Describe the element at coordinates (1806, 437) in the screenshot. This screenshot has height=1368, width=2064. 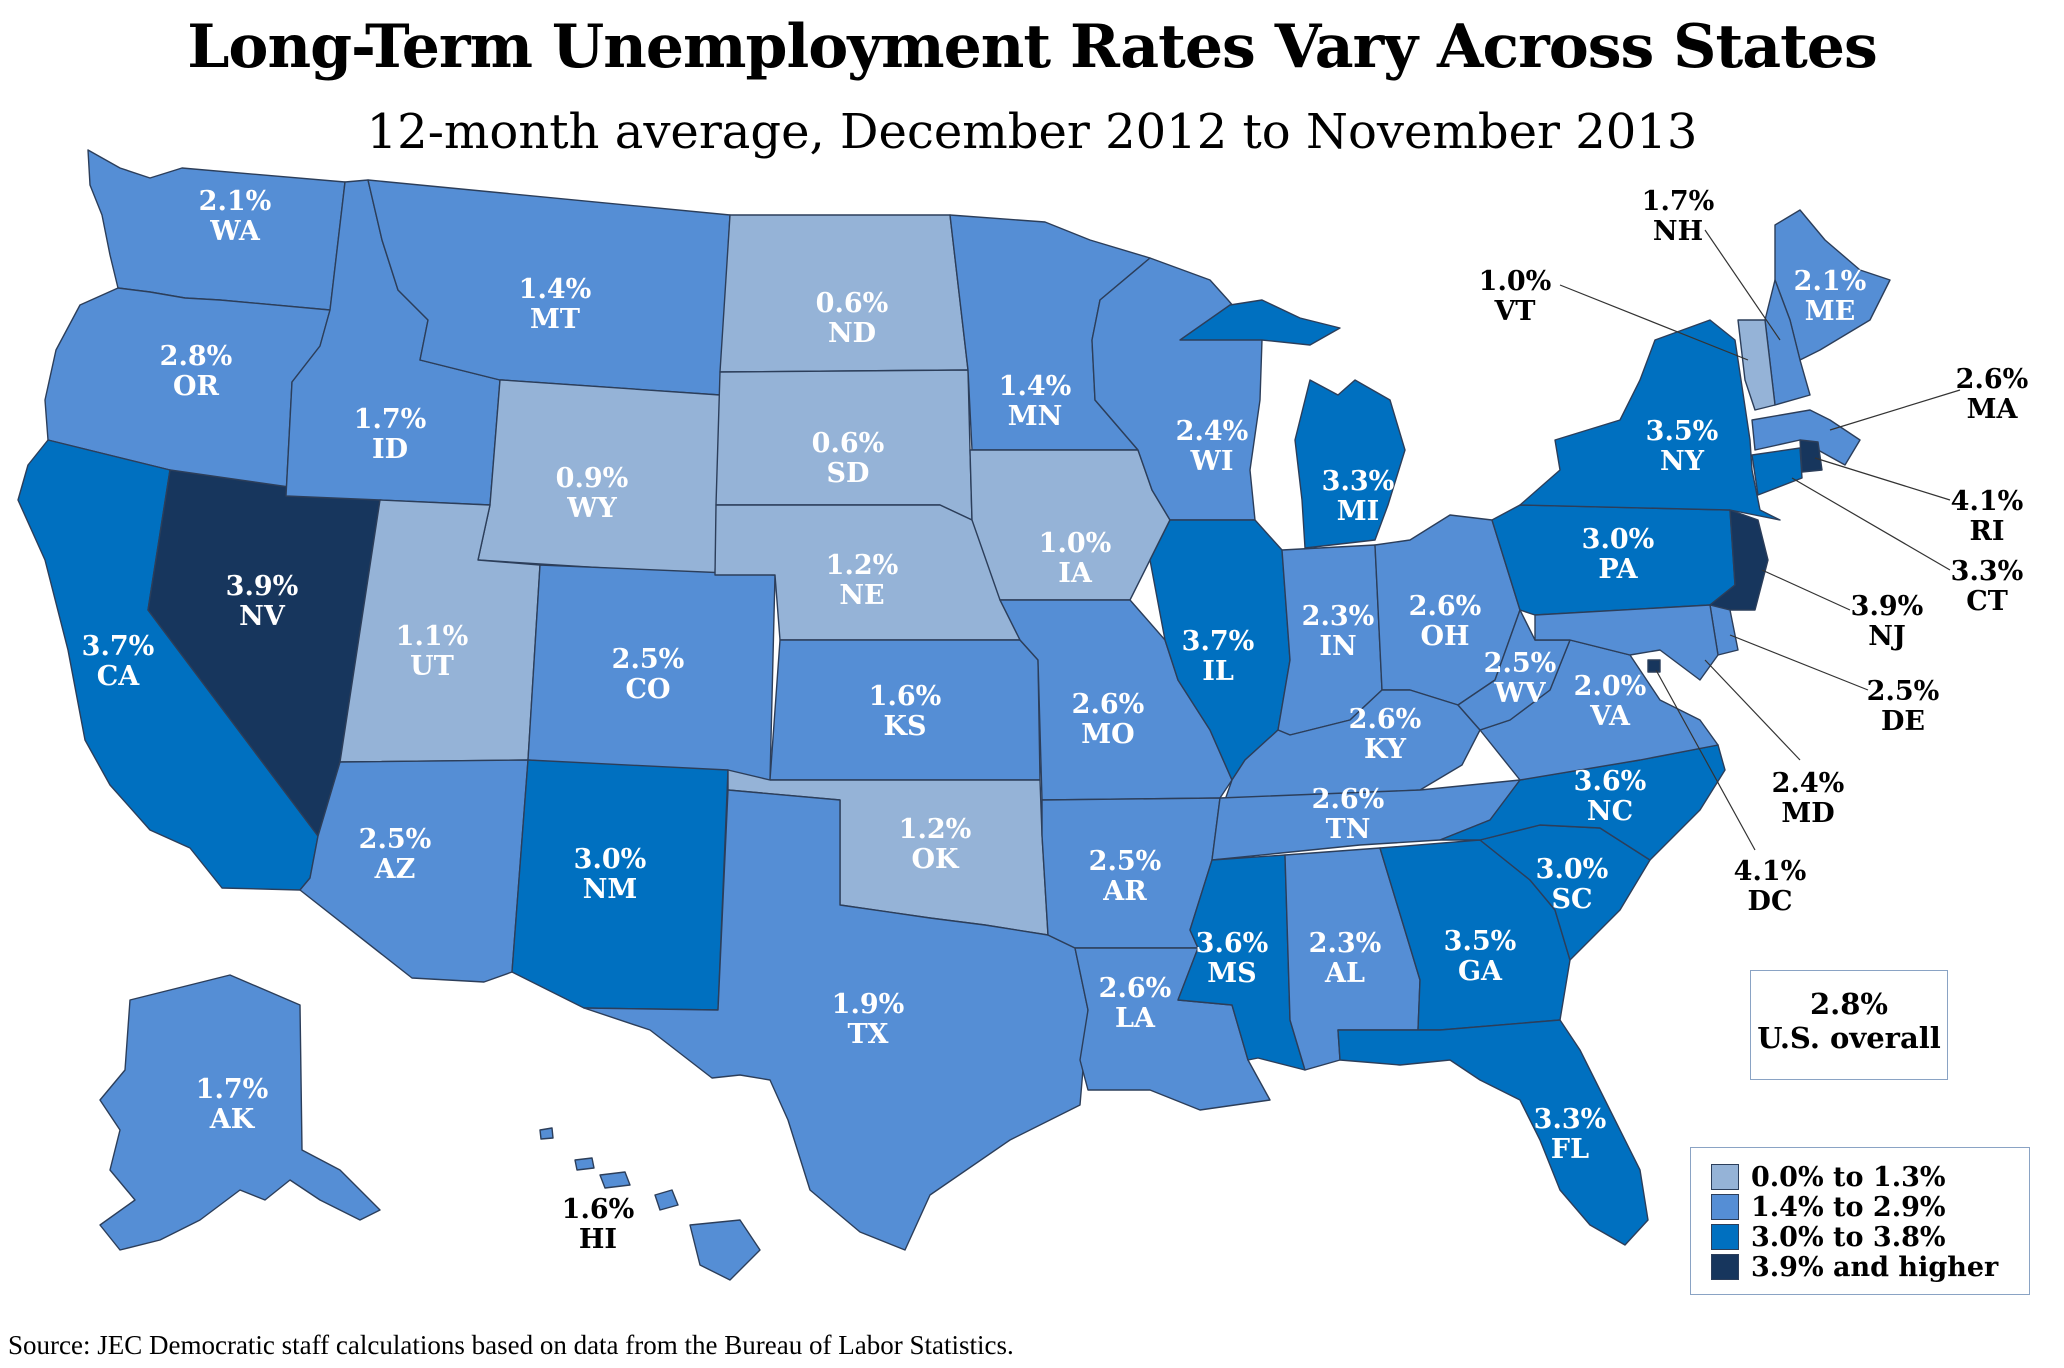
I see `state-ma` at that location.